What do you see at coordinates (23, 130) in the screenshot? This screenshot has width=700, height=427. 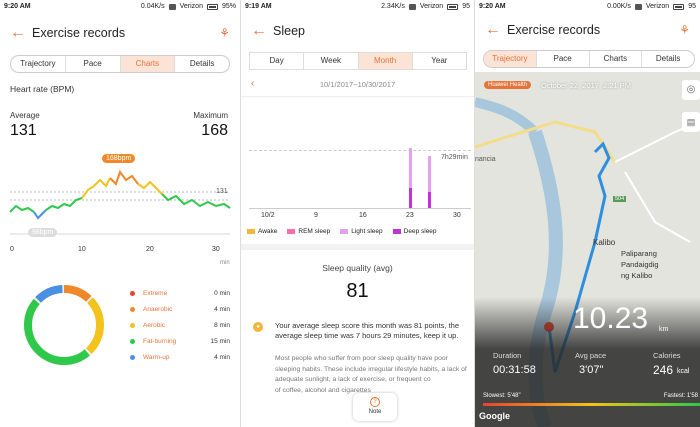 I see `average-value: 131` at bounding box center [23, 130].